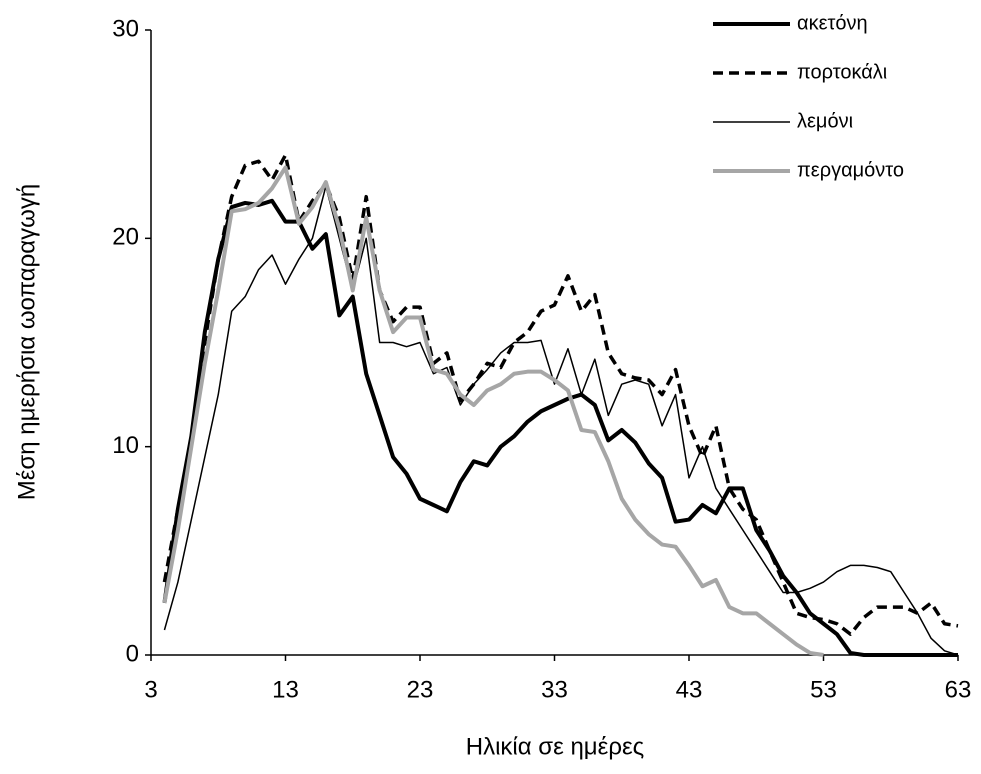  I want to click on legend-label: λεμόνι, so click(825, 121).